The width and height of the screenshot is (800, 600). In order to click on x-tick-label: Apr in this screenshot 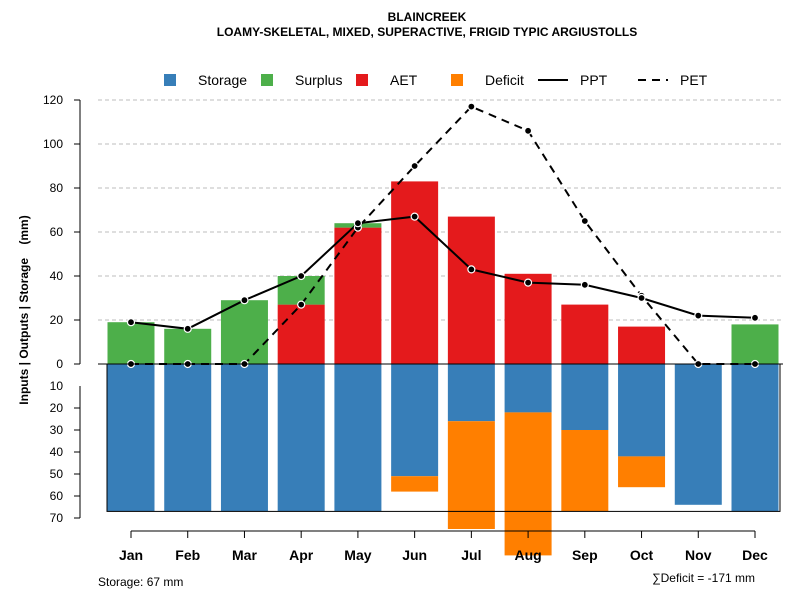, I will do `click(301, 555)`.